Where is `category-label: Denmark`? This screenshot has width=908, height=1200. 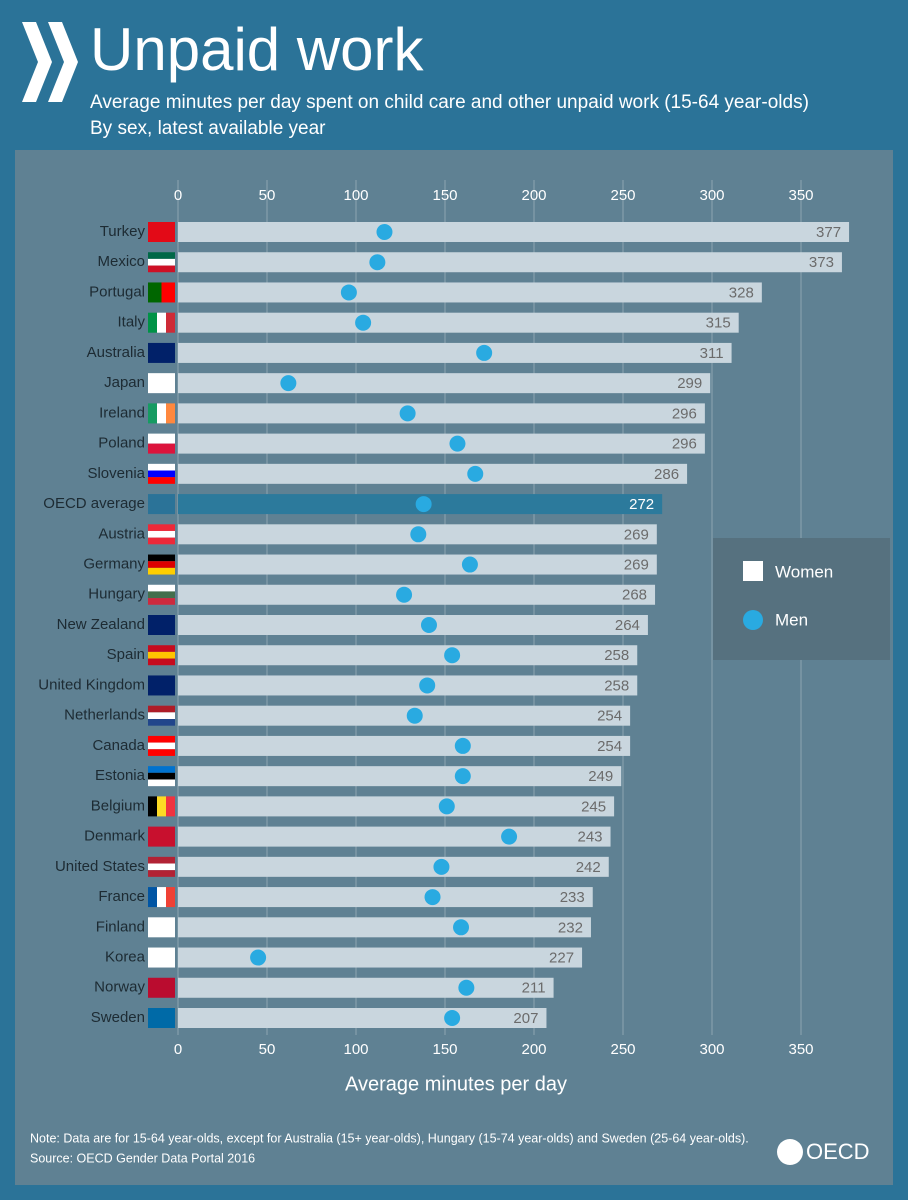 category-label: Denmark is located at coordinates (114, 836).